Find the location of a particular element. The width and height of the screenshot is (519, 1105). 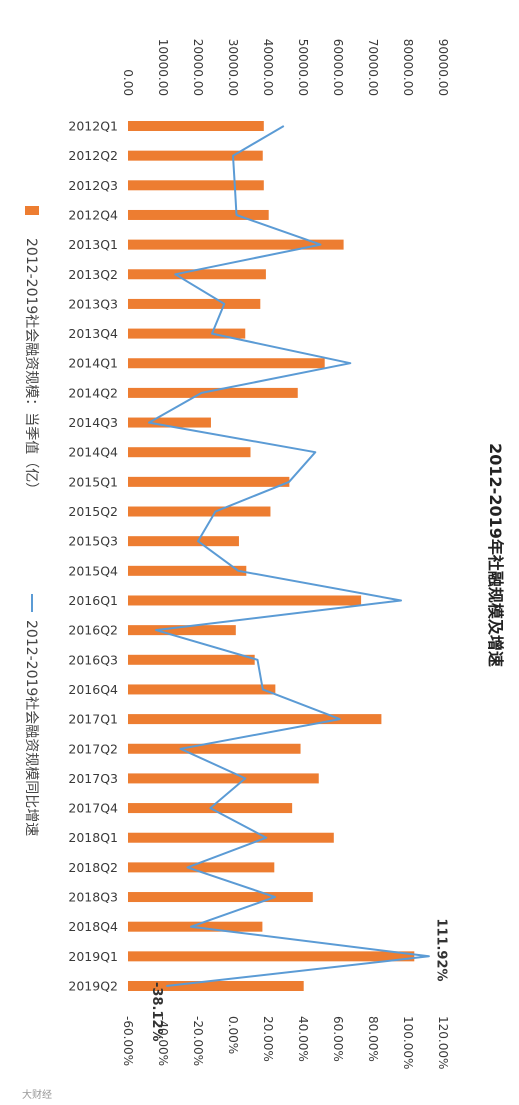

category-label: 2019Q1 is located at coordinates (93, 956).